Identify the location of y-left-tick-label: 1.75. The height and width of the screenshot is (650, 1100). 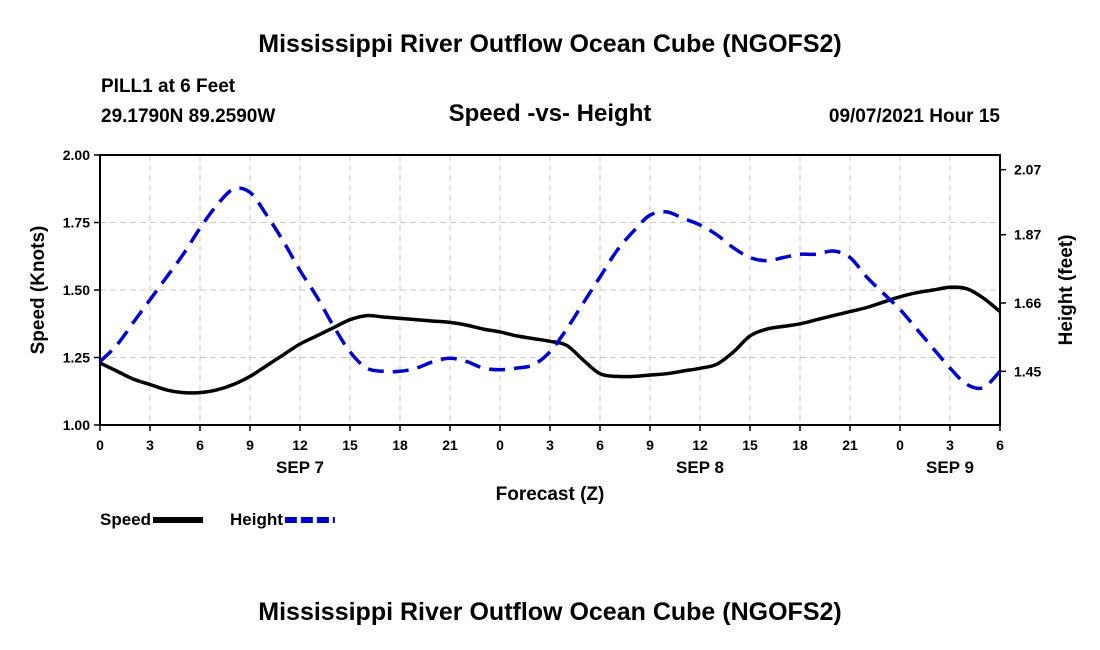
(76, 223).